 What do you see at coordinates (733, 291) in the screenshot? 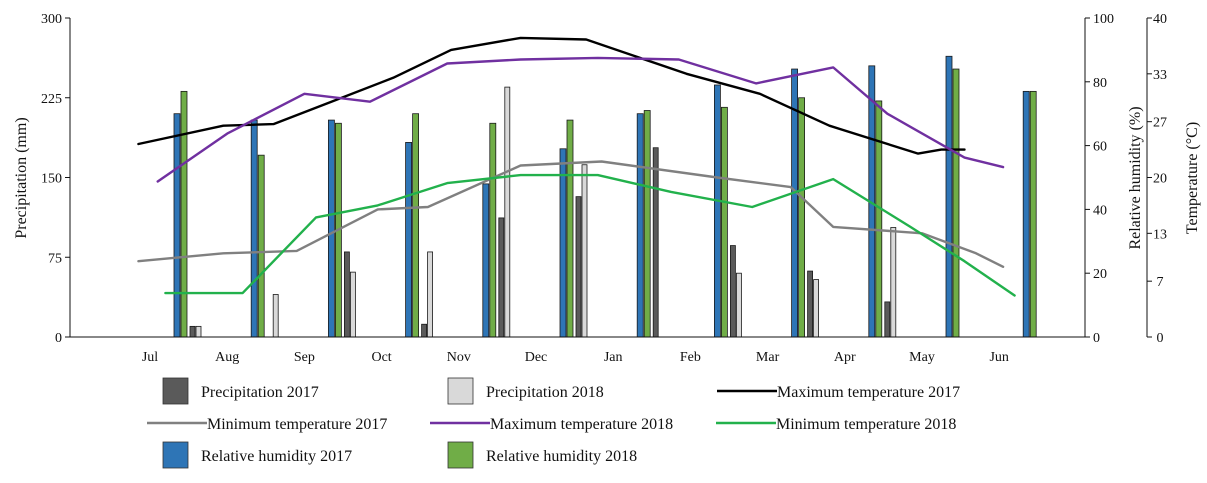
I see `bar-precipitation-2017-feb` at bounding box center [733, 291].